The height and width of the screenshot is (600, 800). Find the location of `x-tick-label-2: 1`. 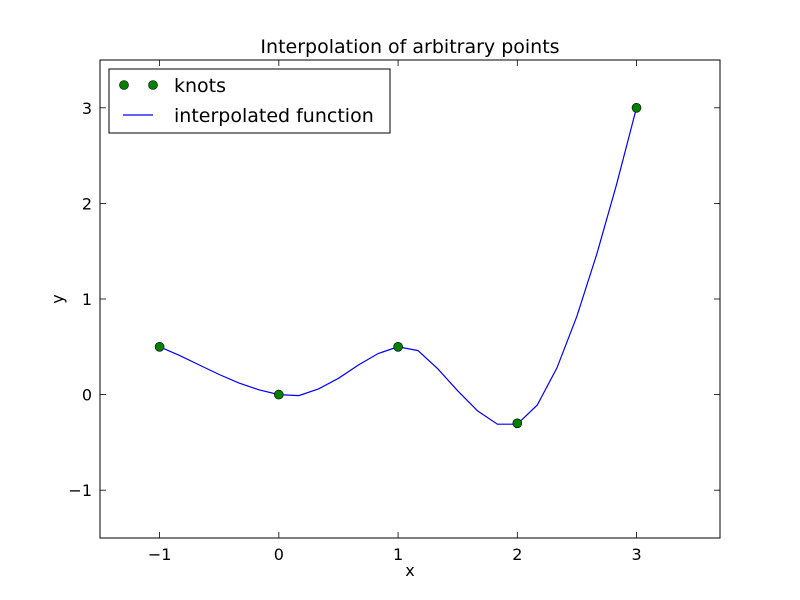

x-tick-label-2: 1 is located at coordinates (398, 554).